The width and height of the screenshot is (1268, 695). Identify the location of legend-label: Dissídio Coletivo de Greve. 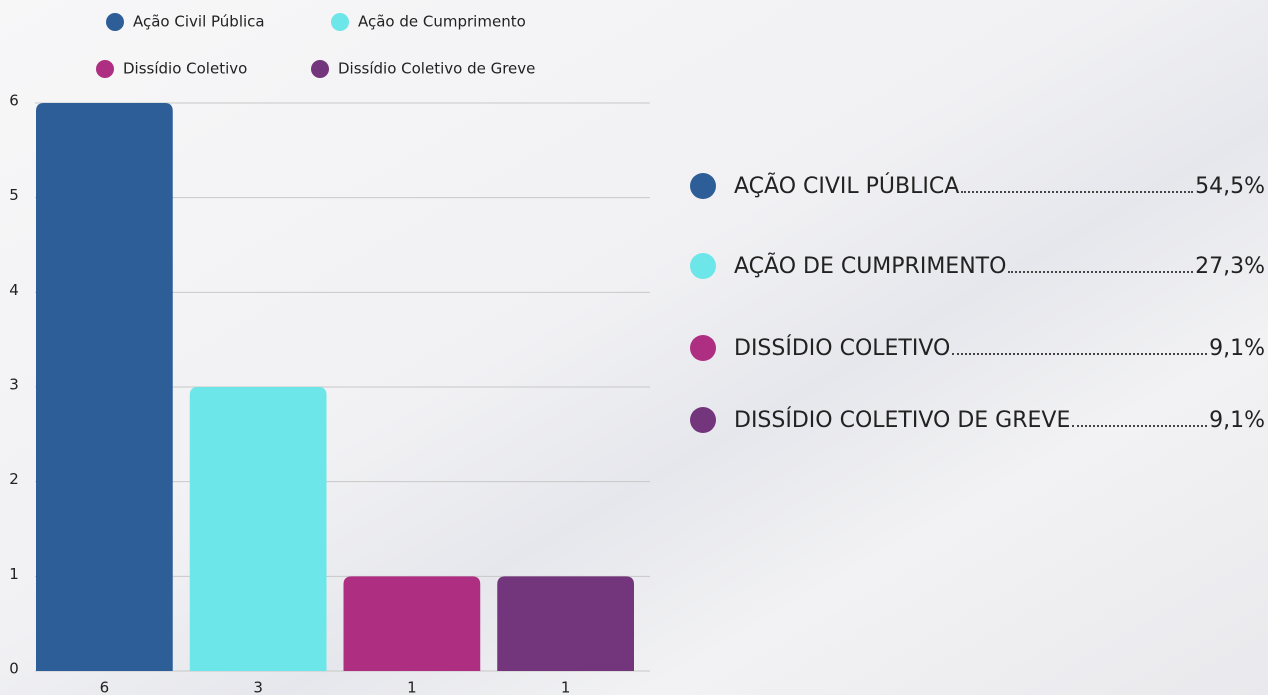
(436, 69).